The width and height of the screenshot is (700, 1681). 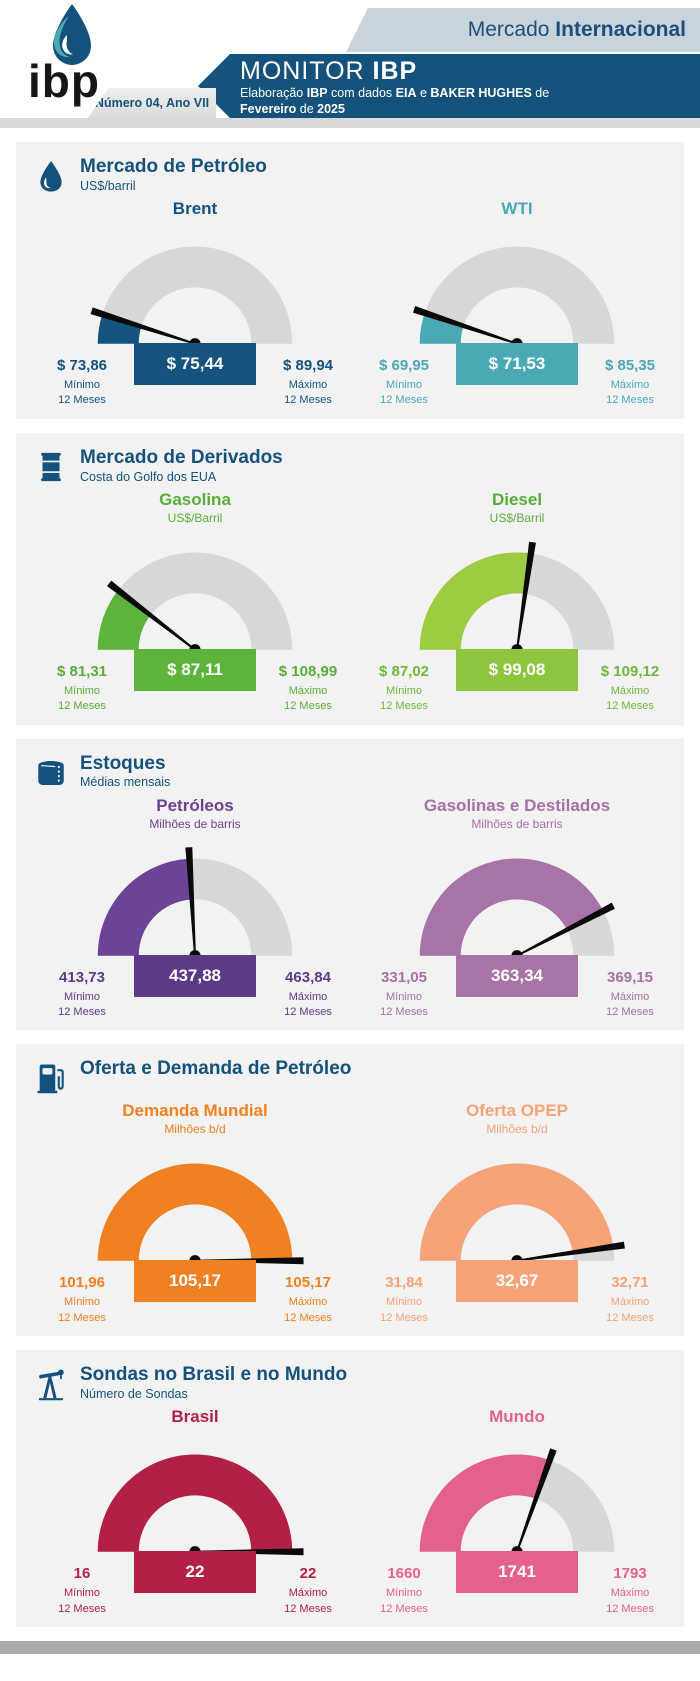 I want to click on banner-subtitle-segment: de, so click(x=307, y=108).